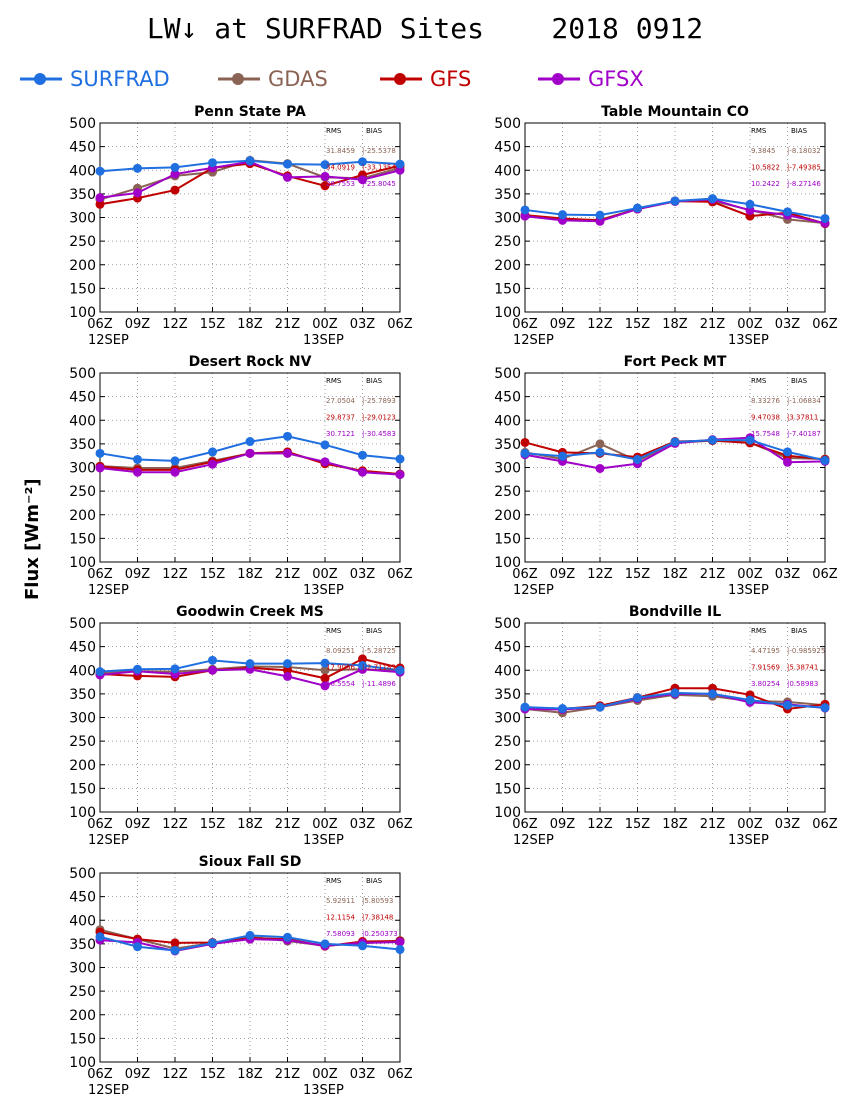 Image resolution: width=850 pixels, height=1100 pixels. What do you see at coordinates (559, 79) in the screenshot?
I see `legend-marker-gfsx-icon` at bounding box center [559, 79].